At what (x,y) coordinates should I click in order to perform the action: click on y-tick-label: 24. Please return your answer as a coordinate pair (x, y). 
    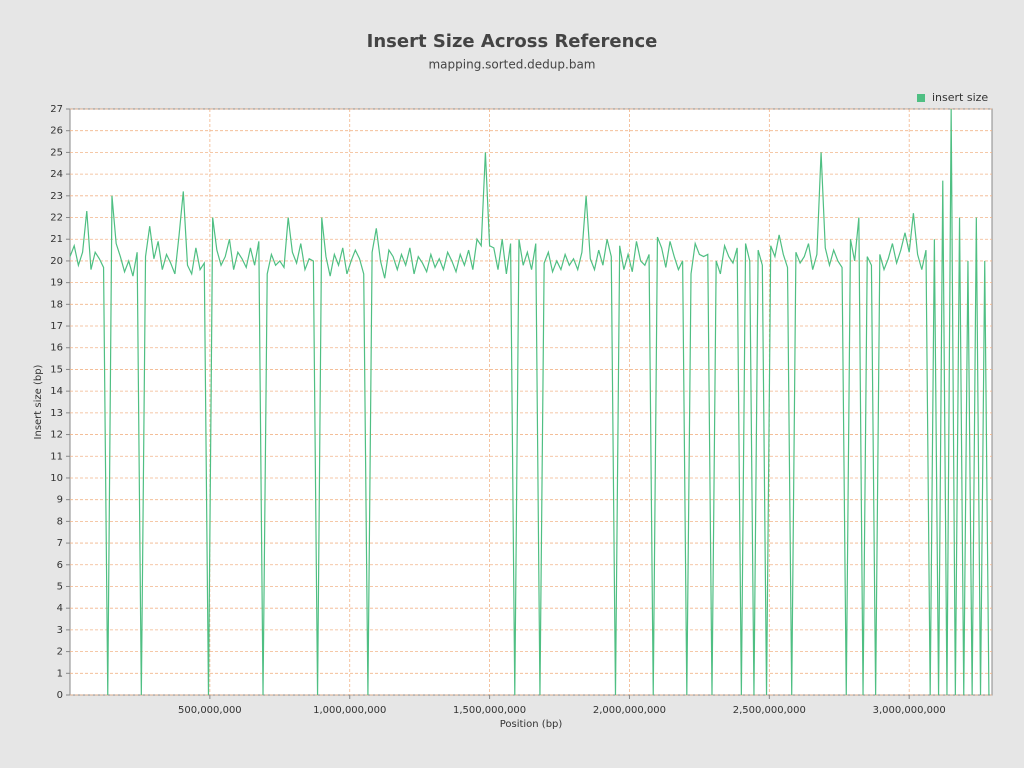
    Looking at the image, I should click on (56, 174).